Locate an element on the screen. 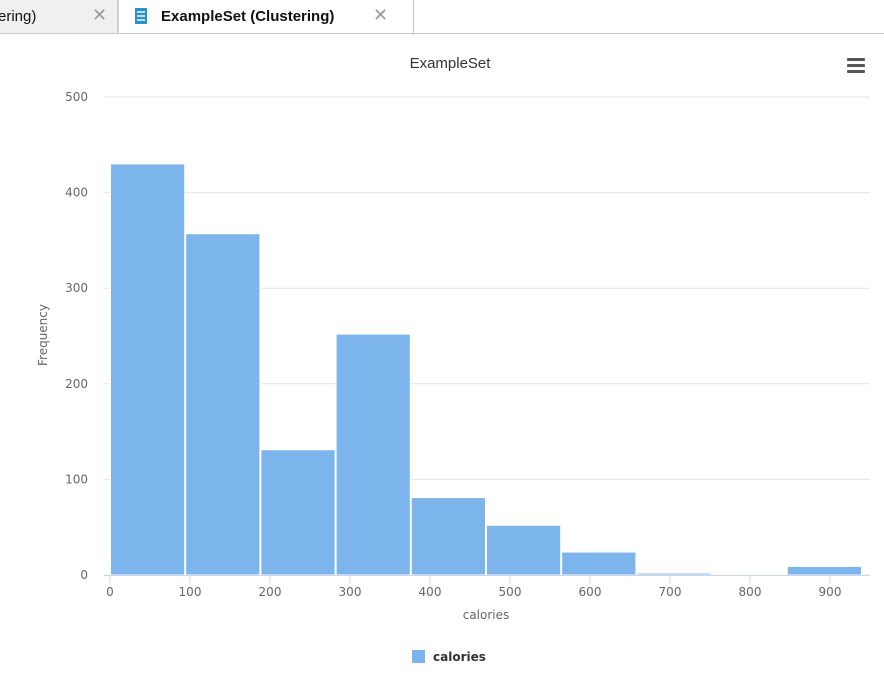 Image resolution: width=884 pixels, height=699 pixels. x-axis-label: calories is located at coordinates (486, 615).